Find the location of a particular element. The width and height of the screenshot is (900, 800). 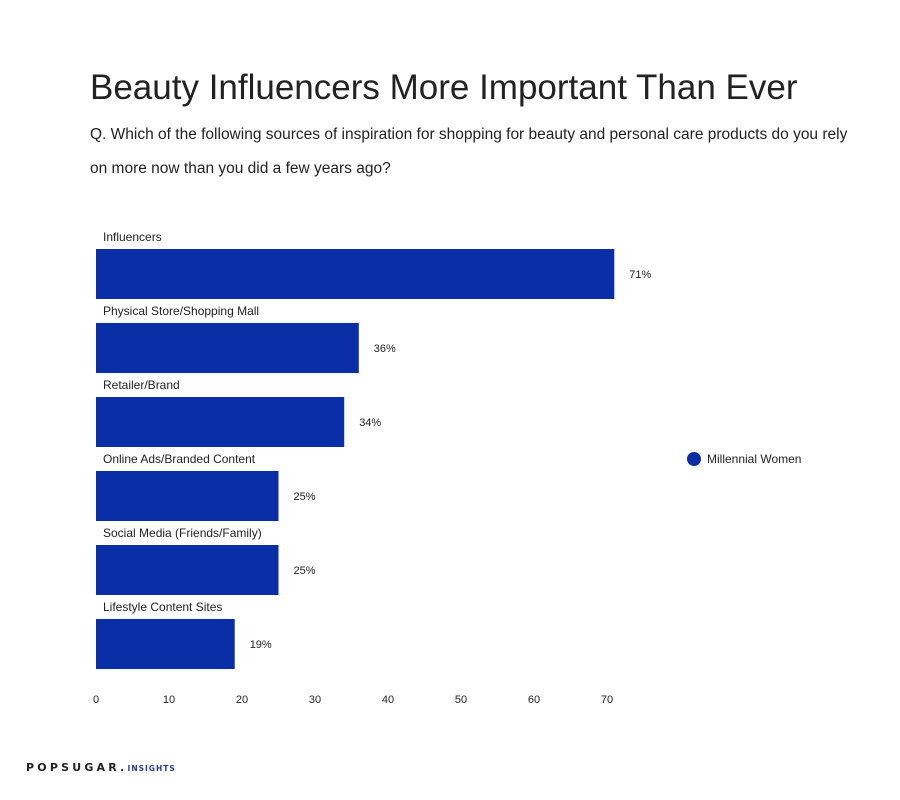

x-tick-label: 50 is located at coordinates (461, 700).